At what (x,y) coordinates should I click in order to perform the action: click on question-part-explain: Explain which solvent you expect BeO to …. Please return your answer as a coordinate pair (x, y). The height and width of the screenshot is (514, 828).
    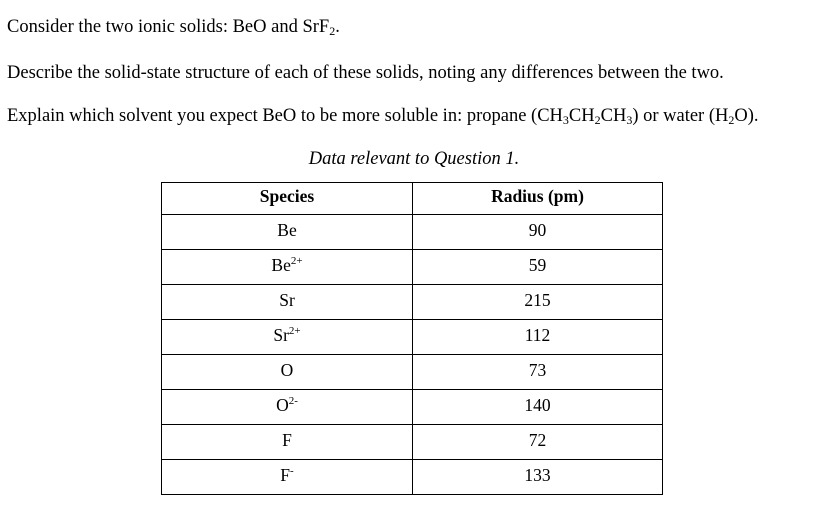
    Looking at the image, I should click on (383, 116).